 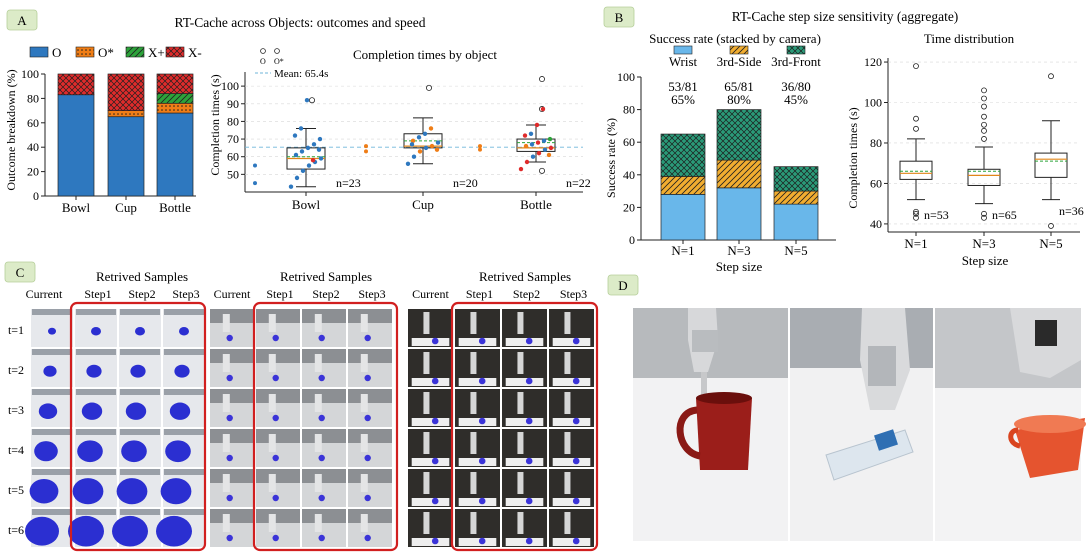 What do you see at coordinates (479, 294) in the screenshot?
I see `step-header: Step1` at bounding box center [479, 294].